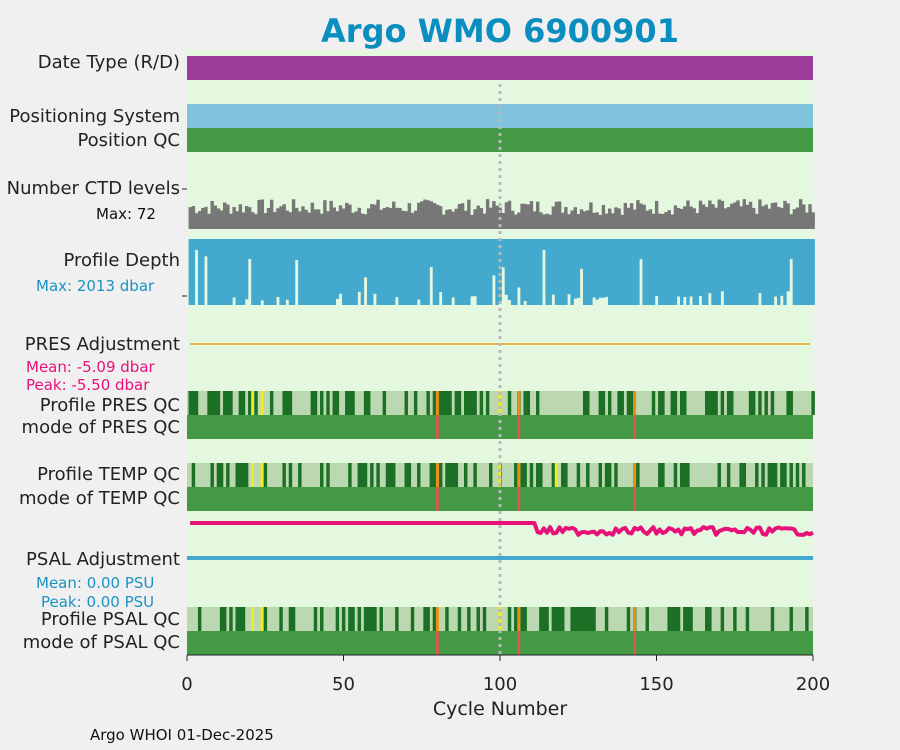 The width and height of the screenshot is (900, 750). What do you see at coordinates (182, 735) in the screenshot?
I see `footer-credit: Argo WHOI 01-Dec-2025` at bounding box center [182, 735].